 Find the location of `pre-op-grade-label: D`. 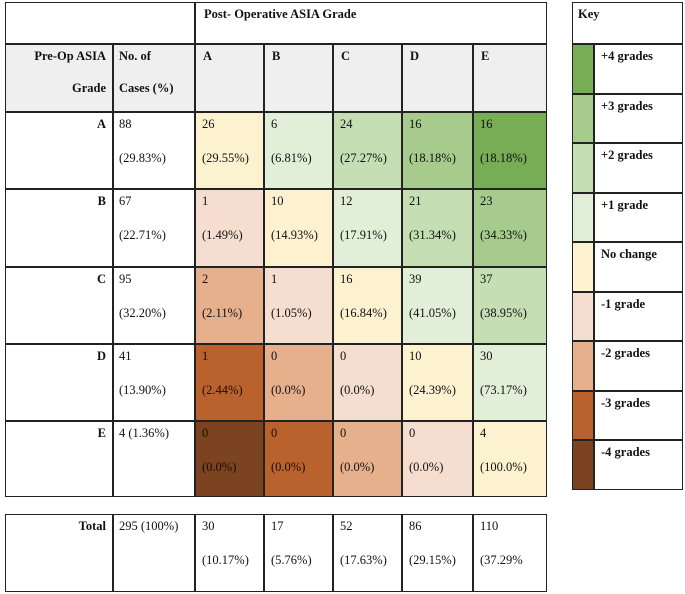

pre-op-grade-label: D is located at coordinates (101, 356).